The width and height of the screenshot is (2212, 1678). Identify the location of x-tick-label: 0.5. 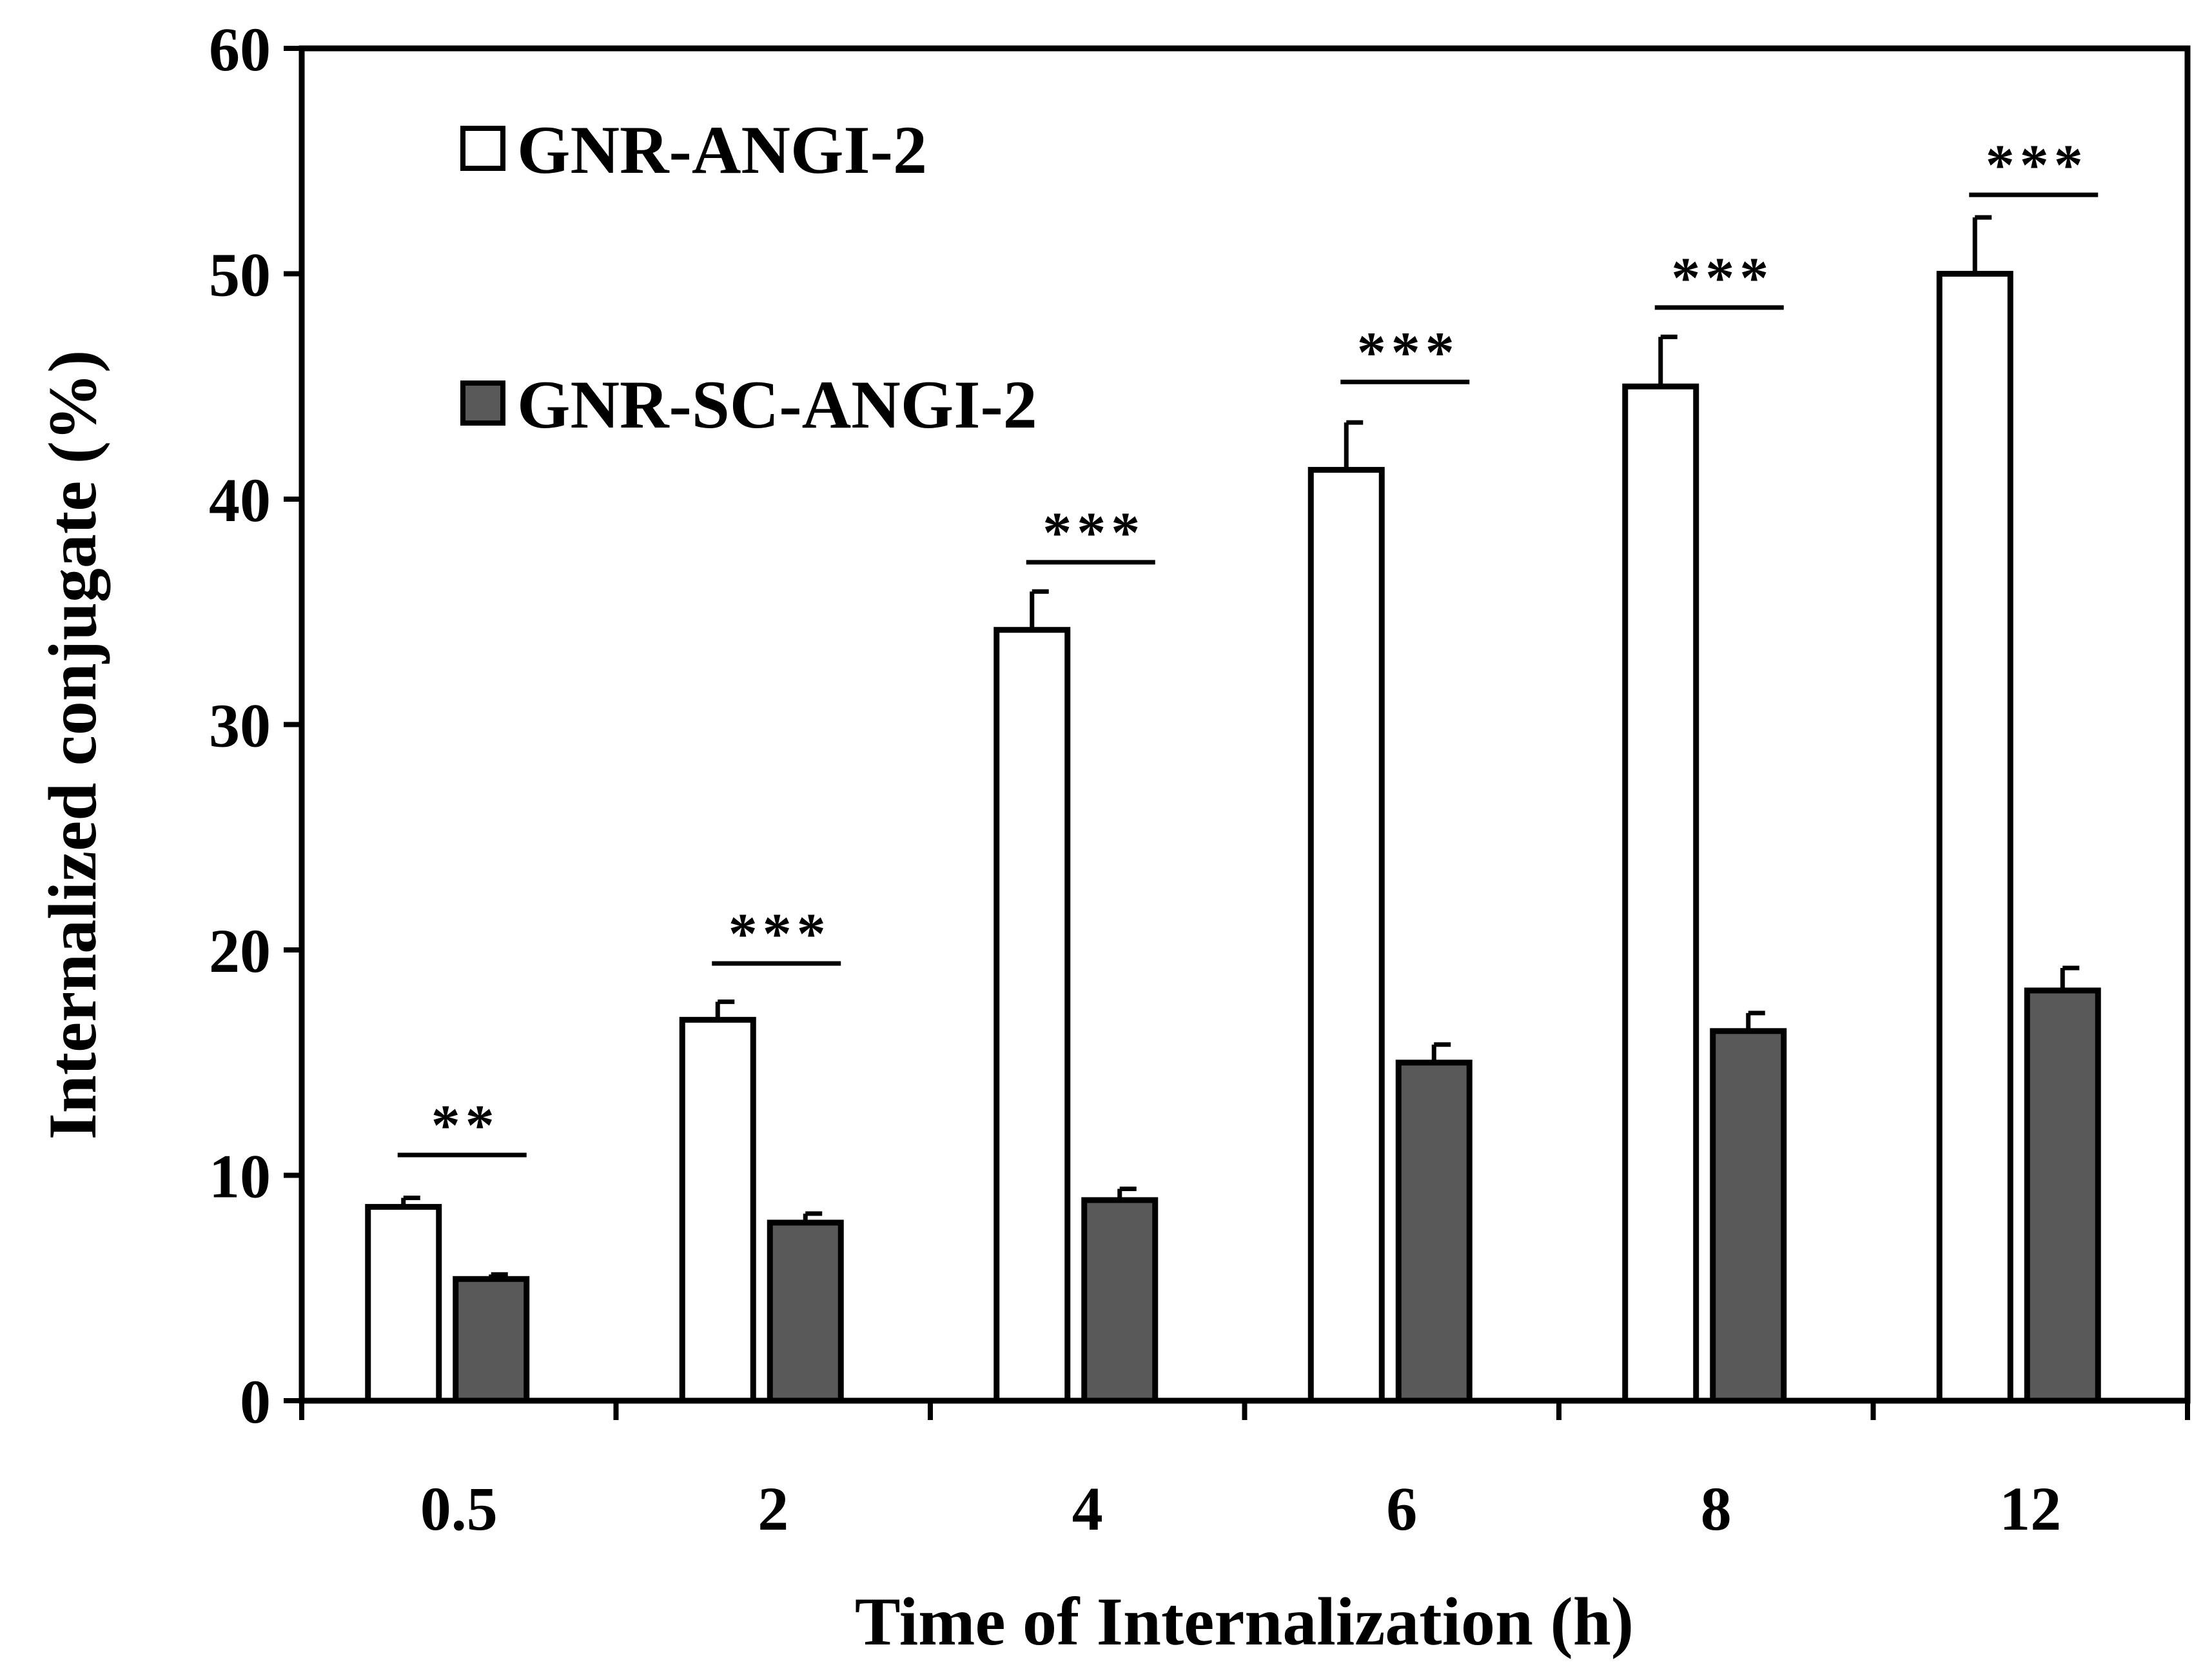
(459, 1508).